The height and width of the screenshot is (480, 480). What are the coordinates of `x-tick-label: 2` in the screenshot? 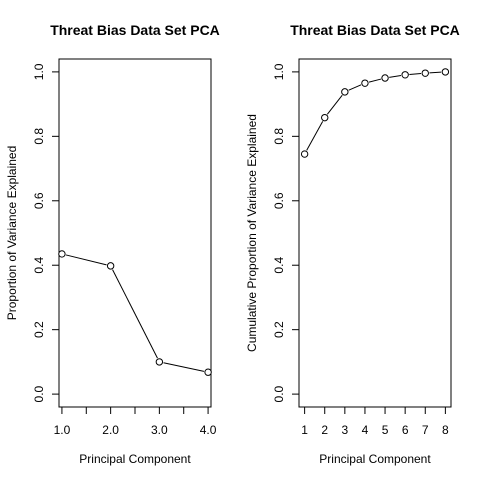 It's located at (324, 430).